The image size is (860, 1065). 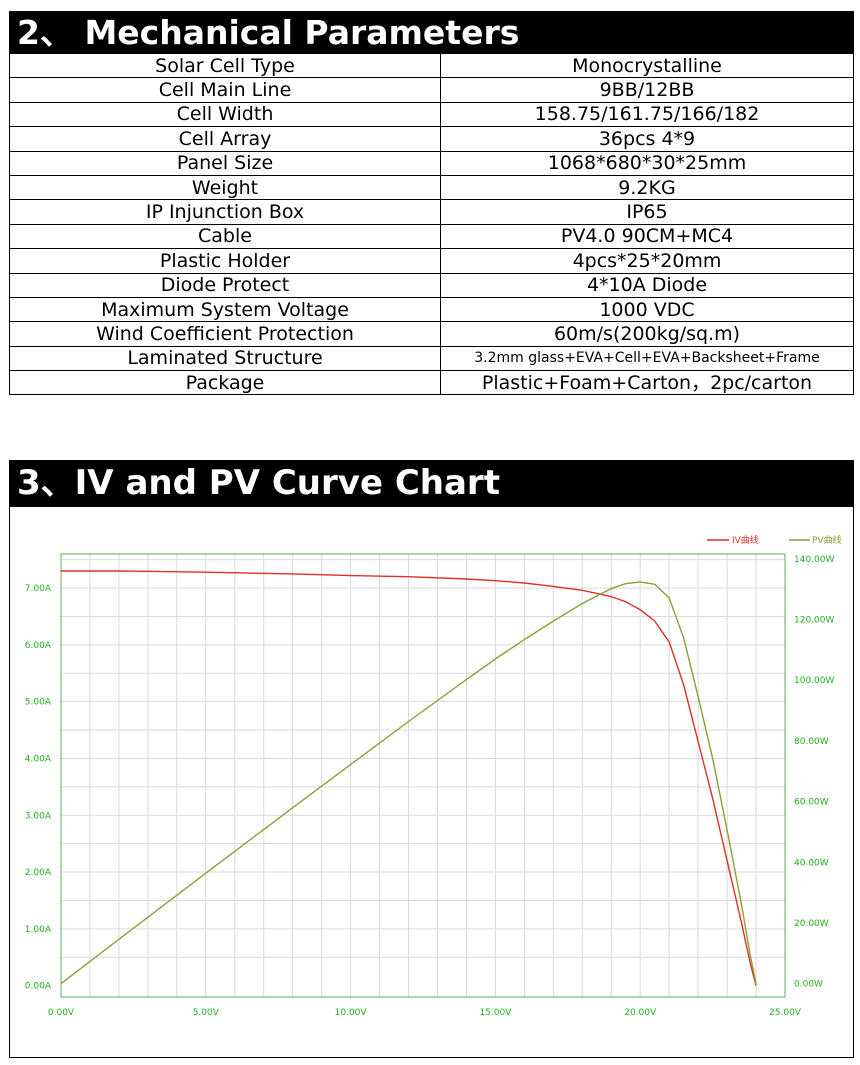 I want to click on param-label: Solar Cell Type, so click(x=225, y=65).